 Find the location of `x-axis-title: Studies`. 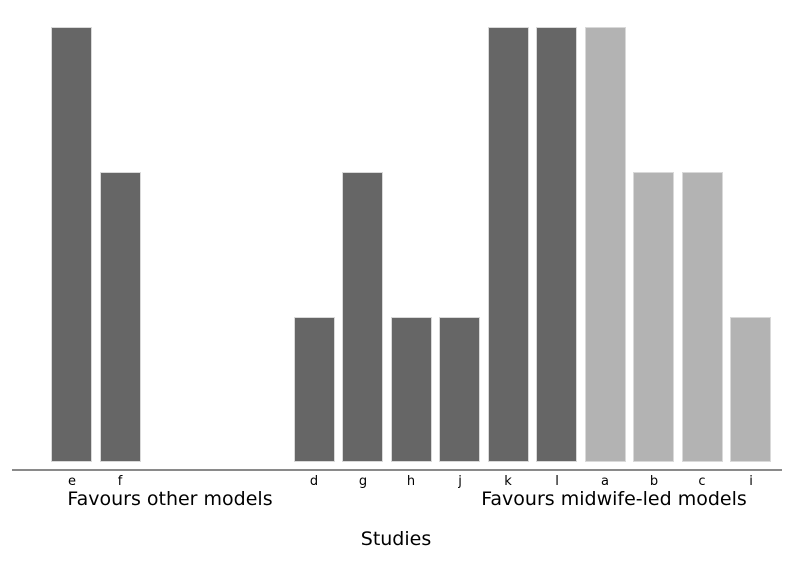

x-axis-title: Studies is located at coordinates (396, 539).